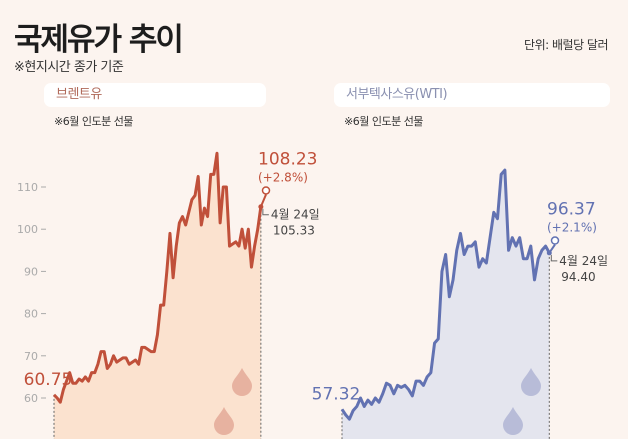 The image size is (628, 439). Describe the element at coordinates (294, 231) in the screenshot. I see `brent-prev-value: 105.33` at that location.